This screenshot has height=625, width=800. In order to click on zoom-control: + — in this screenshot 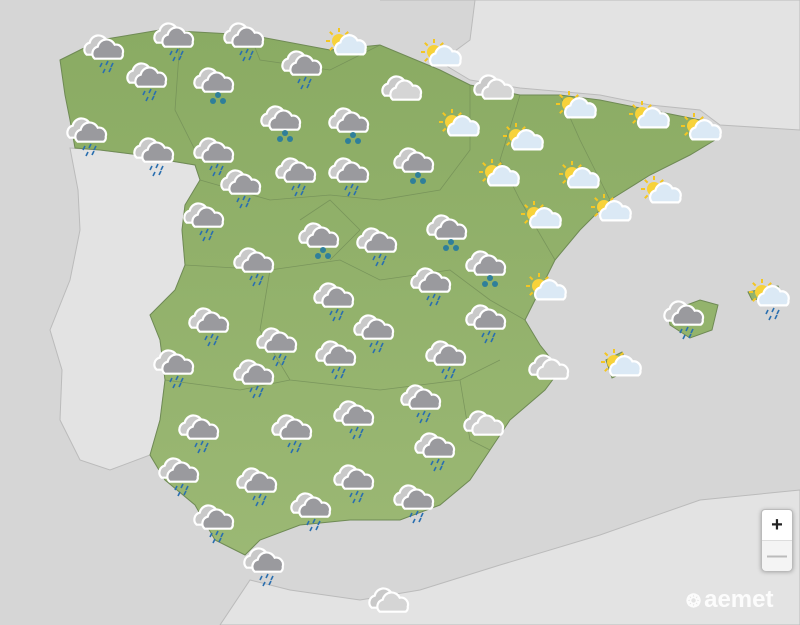, I will do `click(777, 540)`.